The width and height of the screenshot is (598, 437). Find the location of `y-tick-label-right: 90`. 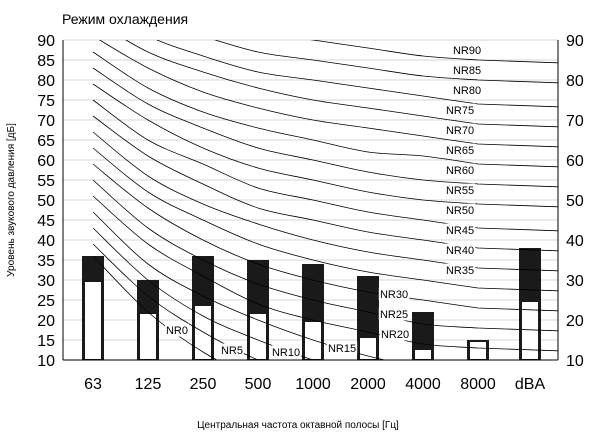

y-tick-label-right: 90 is located at coordinates (575, 41).